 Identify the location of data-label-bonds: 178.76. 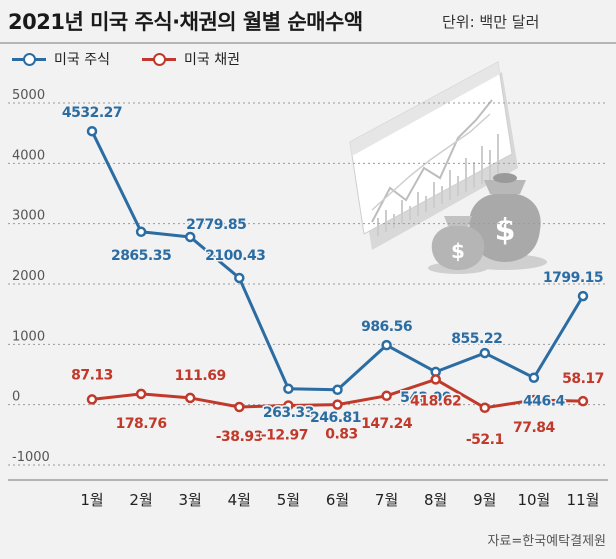
(141, 424).